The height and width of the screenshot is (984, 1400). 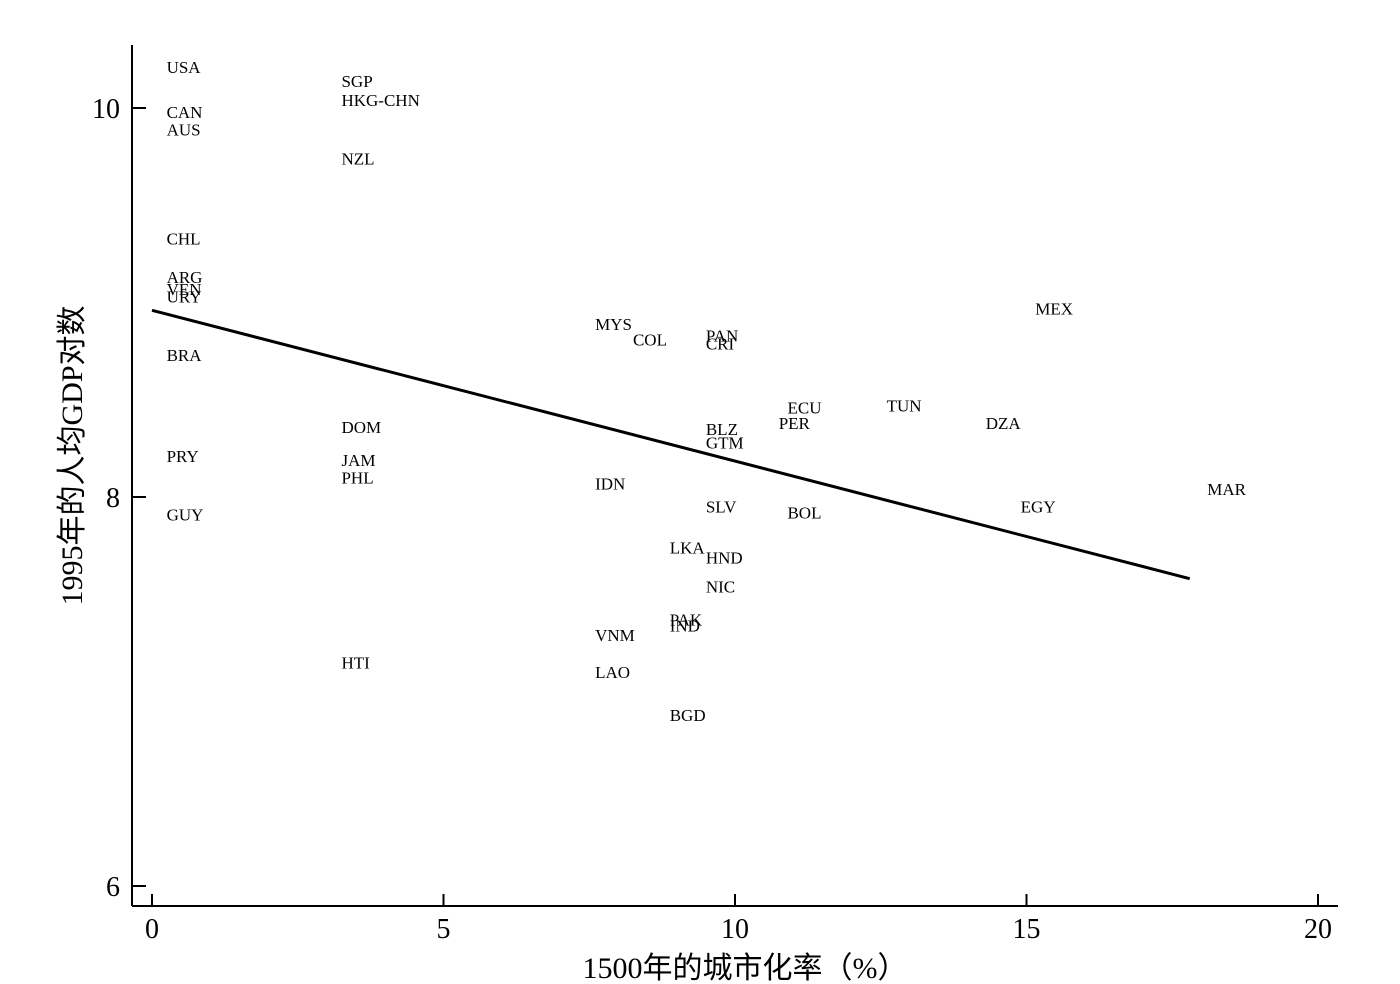 What do you see at coordinates (356, 81) in the screenshot?
I see `point-label: SGP` at bounding box center [356, 81].